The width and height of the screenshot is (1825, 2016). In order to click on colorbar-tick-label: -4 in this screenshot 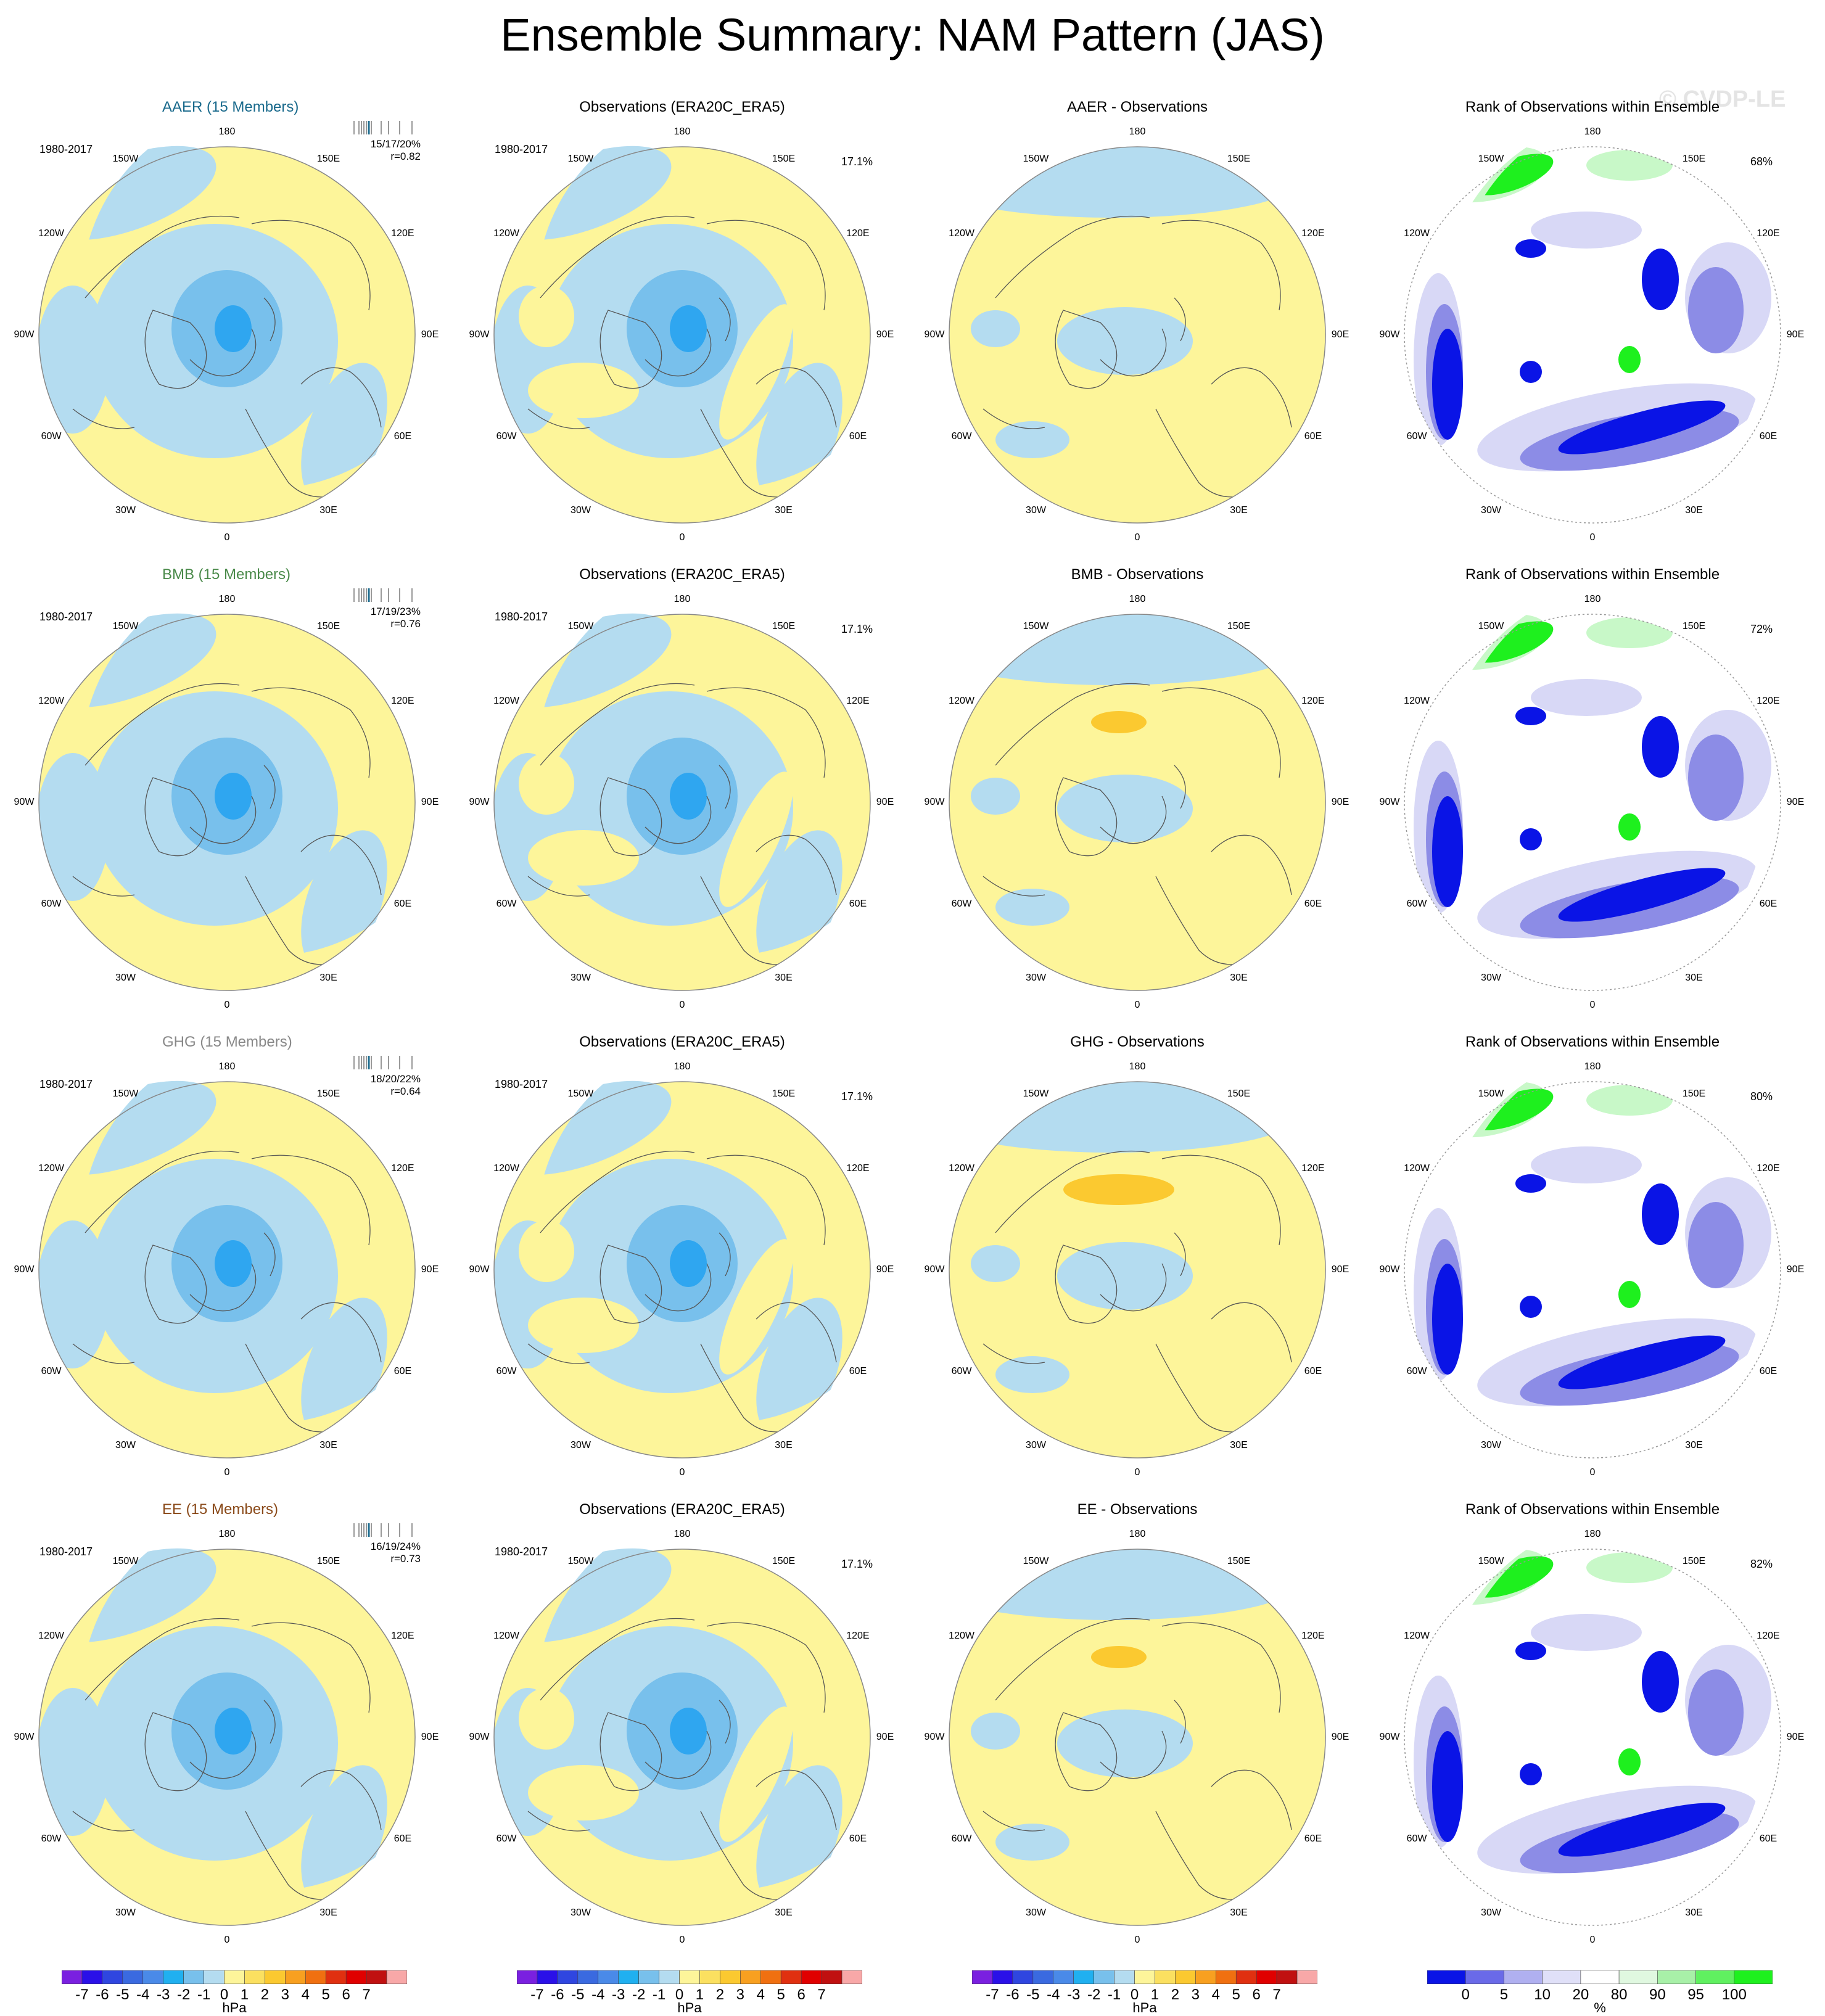, I will do `click(1053, 1994)`.